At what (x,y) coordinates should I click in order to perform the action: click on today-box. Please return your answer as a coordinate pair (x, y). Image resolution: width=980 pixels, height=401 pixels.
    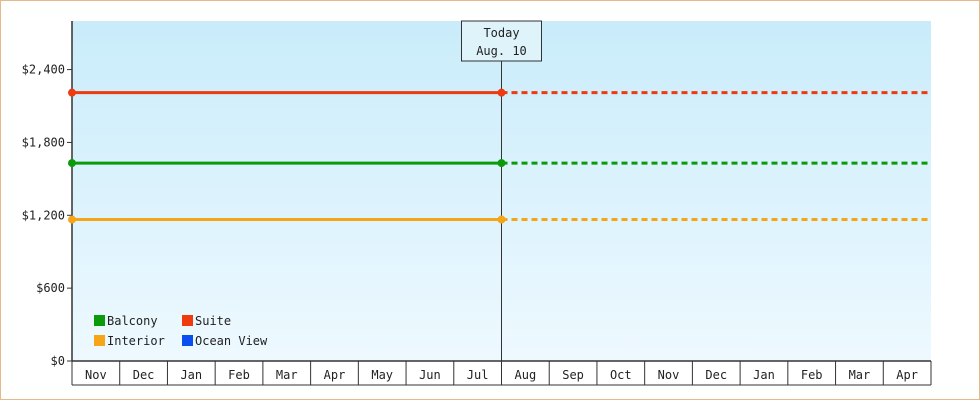
    Looking at the image, I should click on (501, 41).